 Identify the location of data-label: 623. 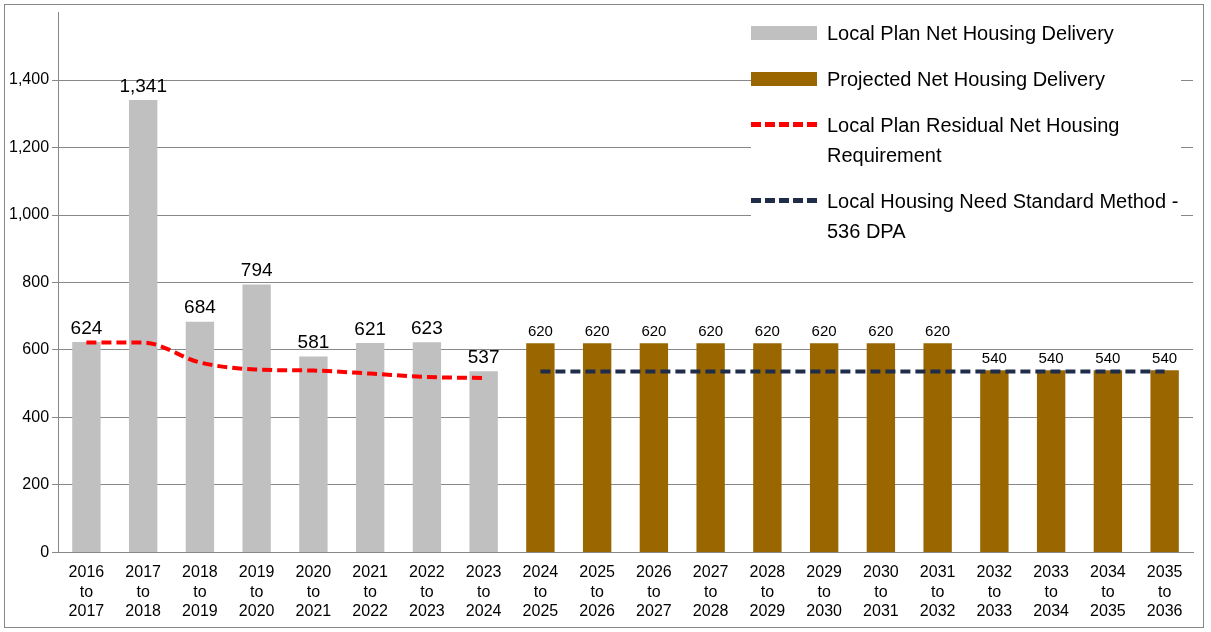
(427, 327).